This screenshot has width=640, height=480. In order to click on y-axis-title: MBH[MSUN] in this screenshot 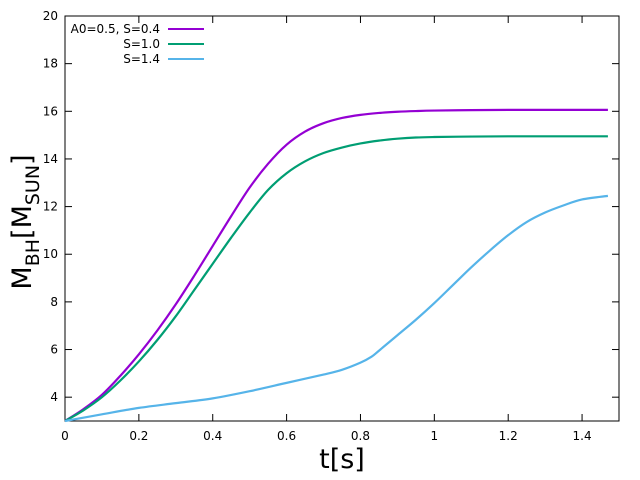, I will do `click(25, 221)`.